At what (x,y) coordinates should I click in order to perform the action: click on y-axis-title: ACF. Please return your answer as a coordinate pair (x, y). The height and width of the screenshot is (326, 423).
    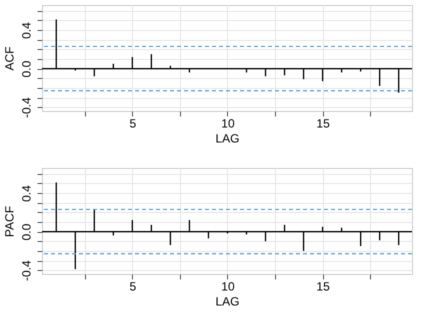
    Looking at the image, I should click on (9, 58).